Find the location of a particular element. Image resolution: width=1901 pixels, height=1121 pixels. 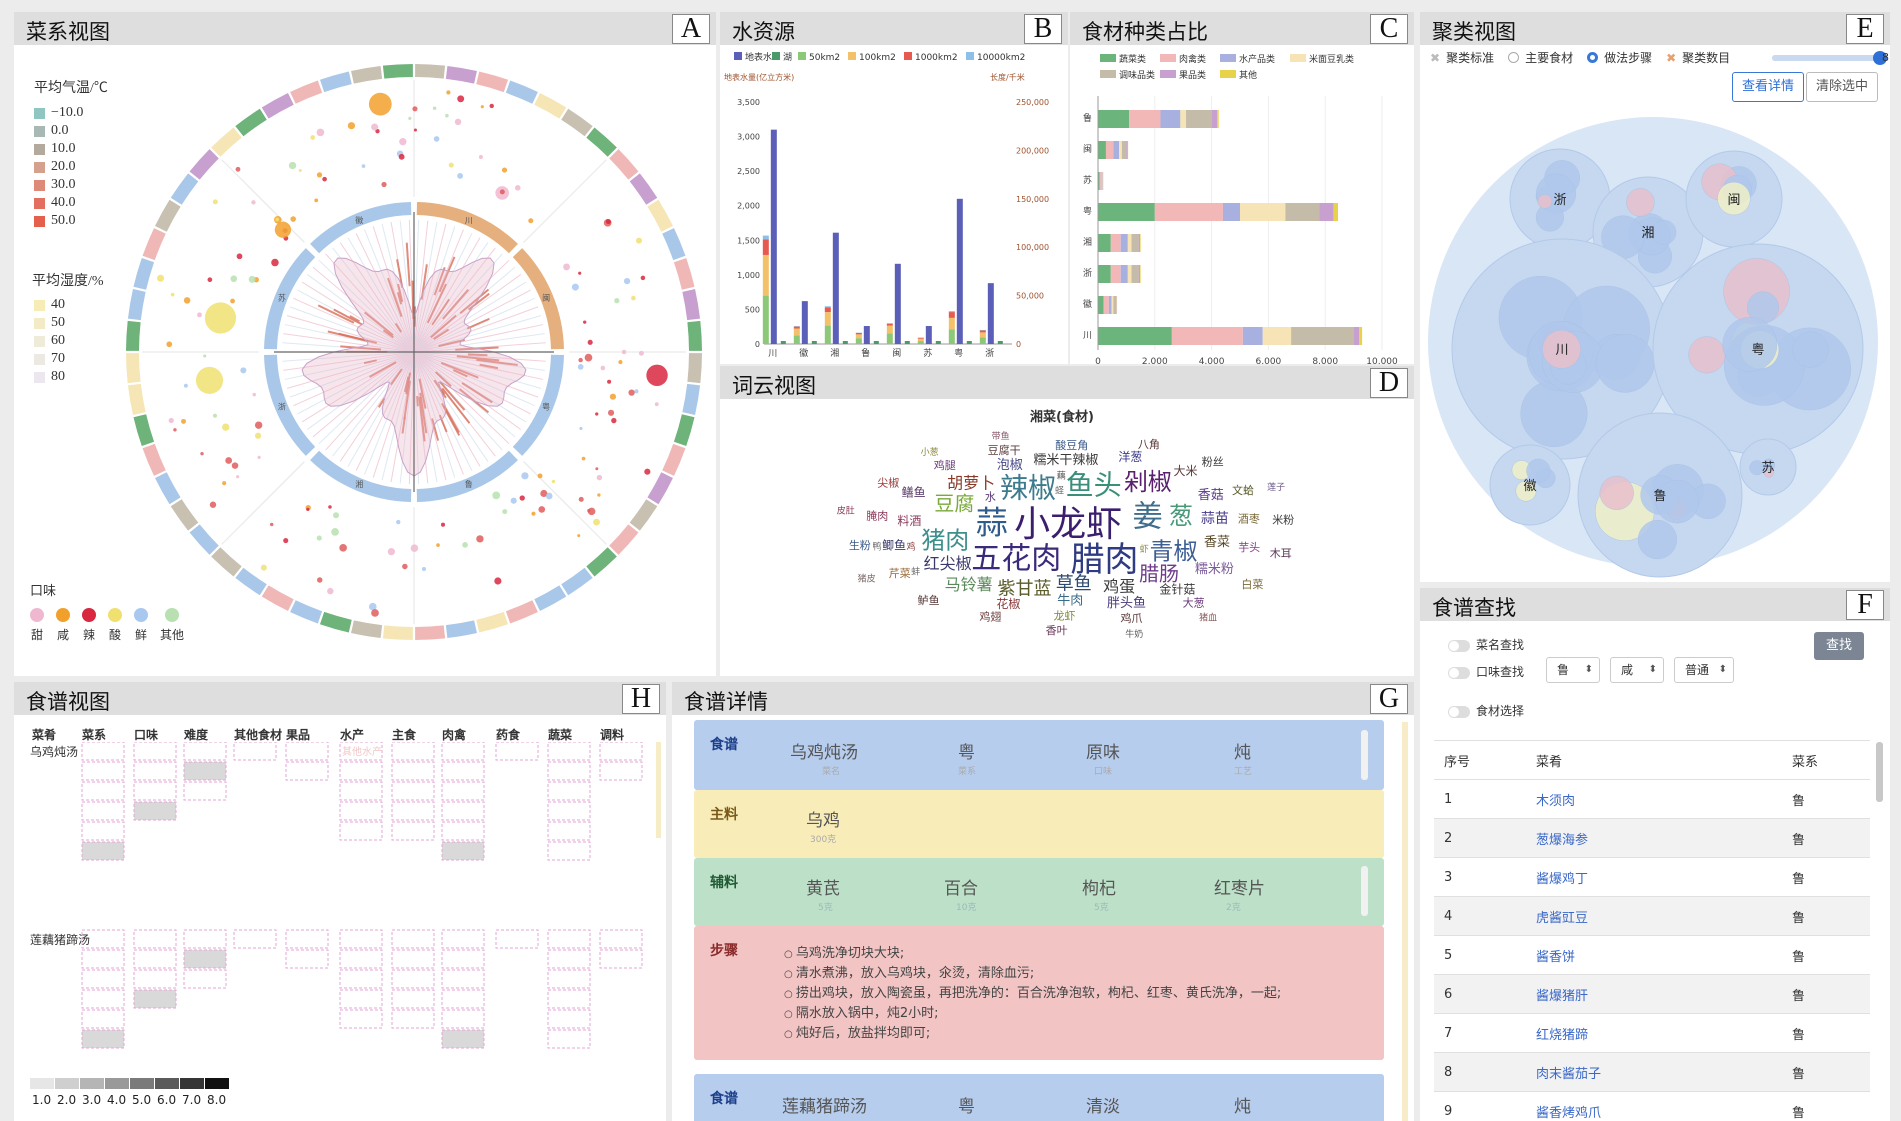

word-cloud-word: 蚌 is located at coordinates (915, 572).